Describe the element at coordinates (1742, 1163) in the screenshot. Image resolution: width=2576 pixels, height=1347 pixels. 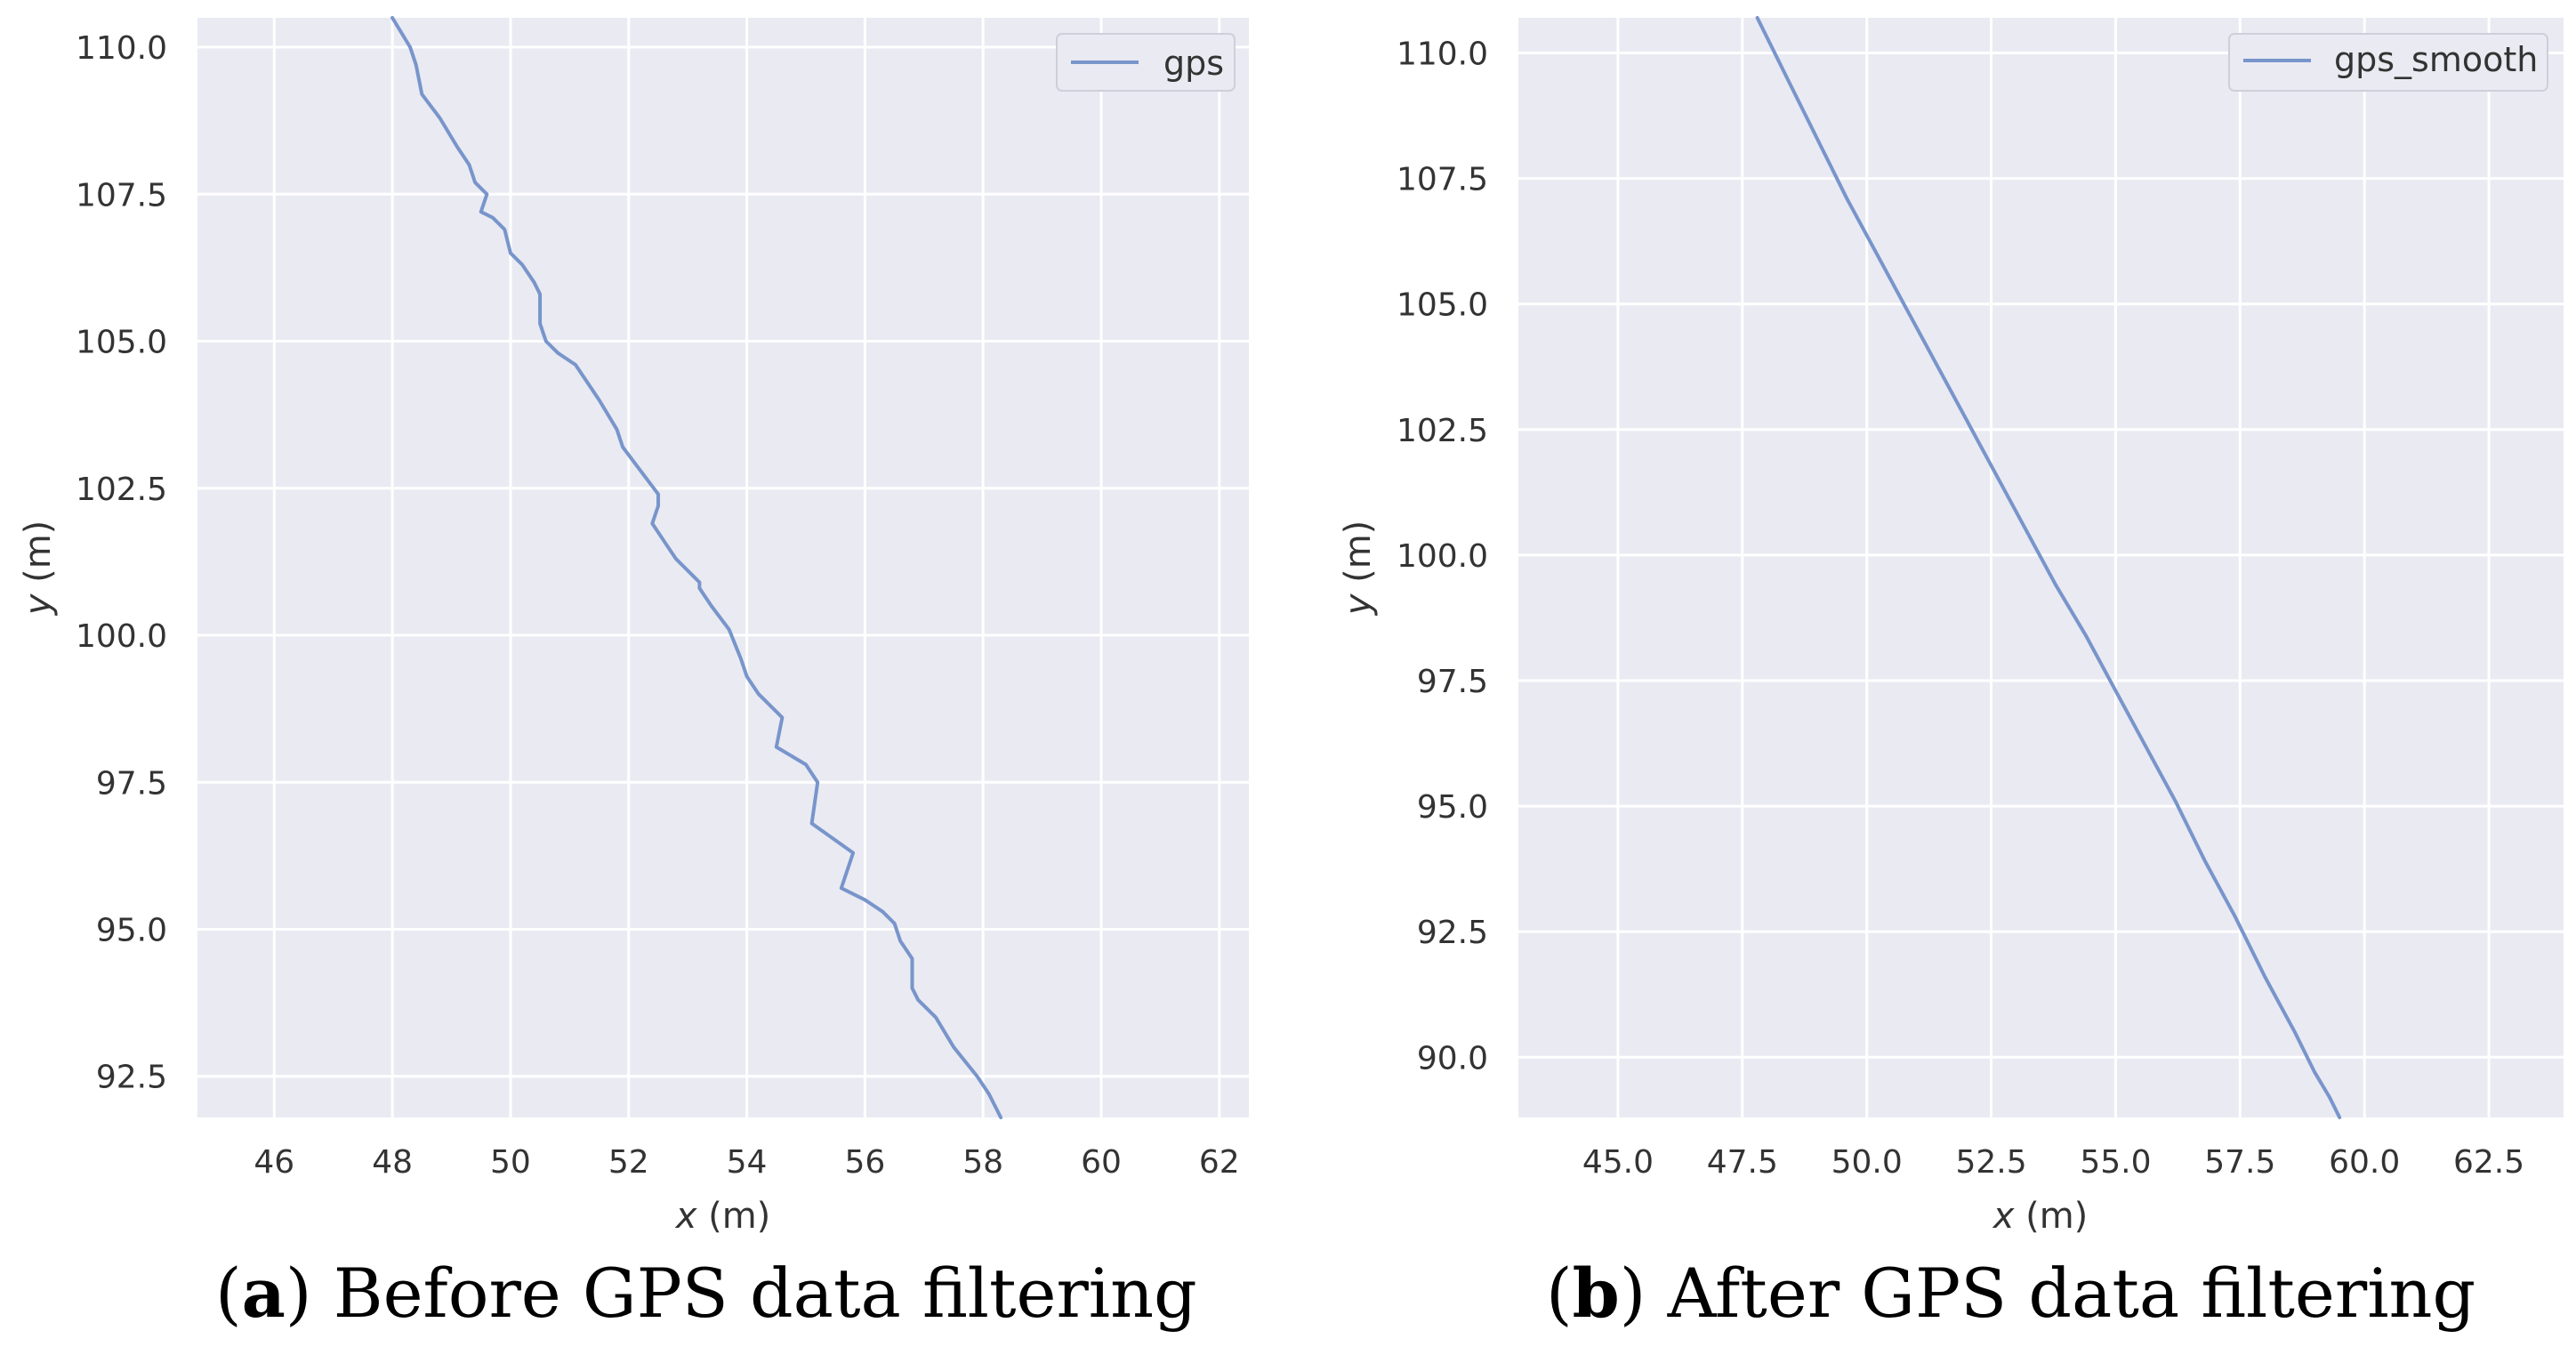
I see `panel-b-x-tick-label: 47.5` at that location.